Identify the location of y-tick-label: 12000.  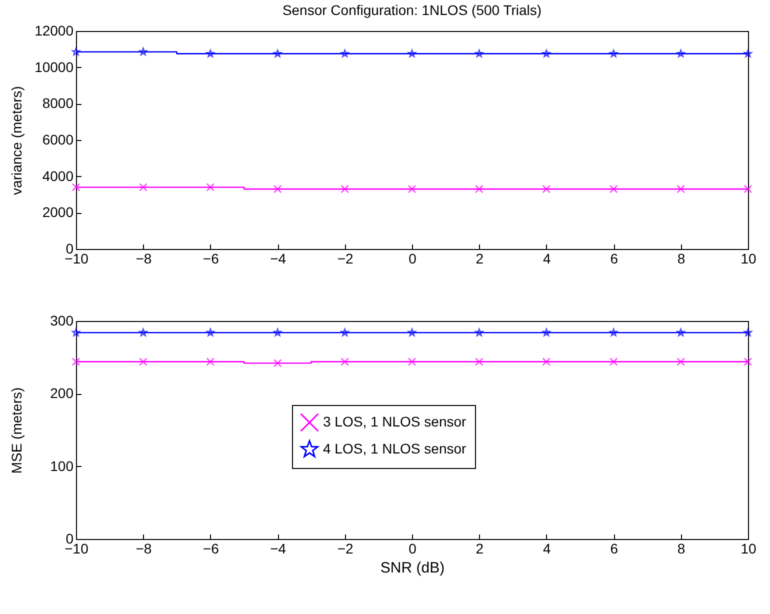
(54, 30).